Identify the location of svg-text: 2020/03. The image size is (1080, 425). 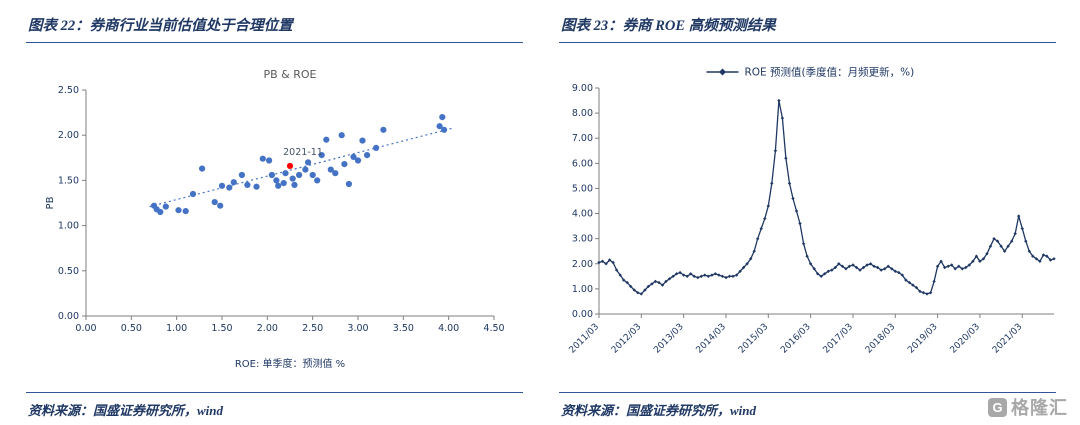
(966, 339).